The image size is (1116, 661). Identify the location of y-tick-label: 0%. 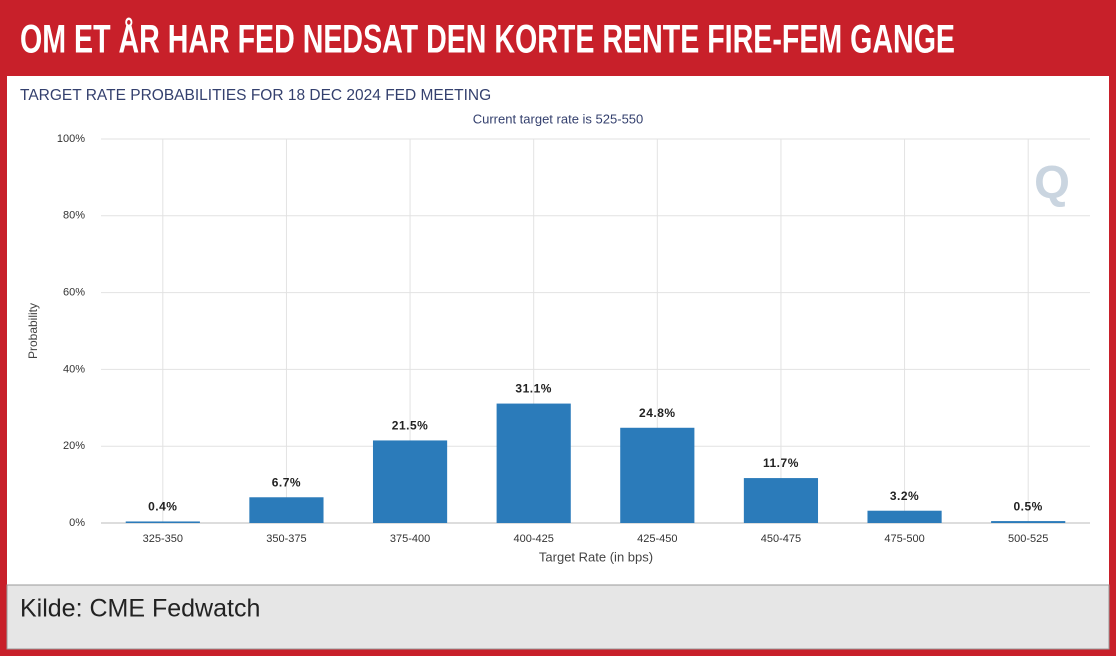
(77, 523).